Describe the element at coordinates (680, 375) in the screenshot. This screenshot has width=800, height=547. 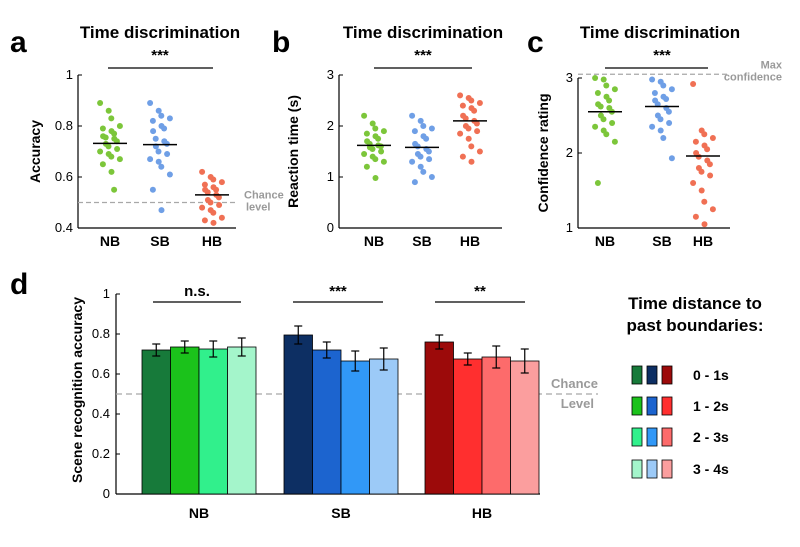
I see `legend-item: 0 - 1s` at that location.